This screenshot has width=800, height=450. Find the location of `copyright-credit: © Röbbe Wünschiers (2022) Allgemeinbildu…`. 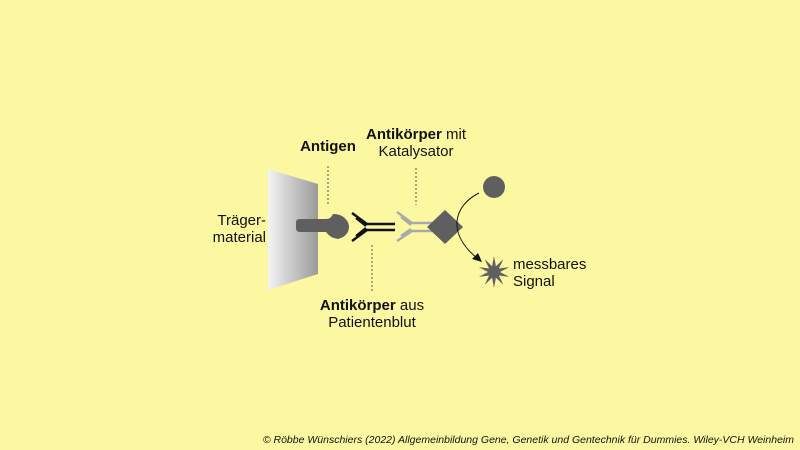

copyright-credit: © Röbbe Wünschiers (2022) Allgemeinbildu… is located at coordinates (528, 440).